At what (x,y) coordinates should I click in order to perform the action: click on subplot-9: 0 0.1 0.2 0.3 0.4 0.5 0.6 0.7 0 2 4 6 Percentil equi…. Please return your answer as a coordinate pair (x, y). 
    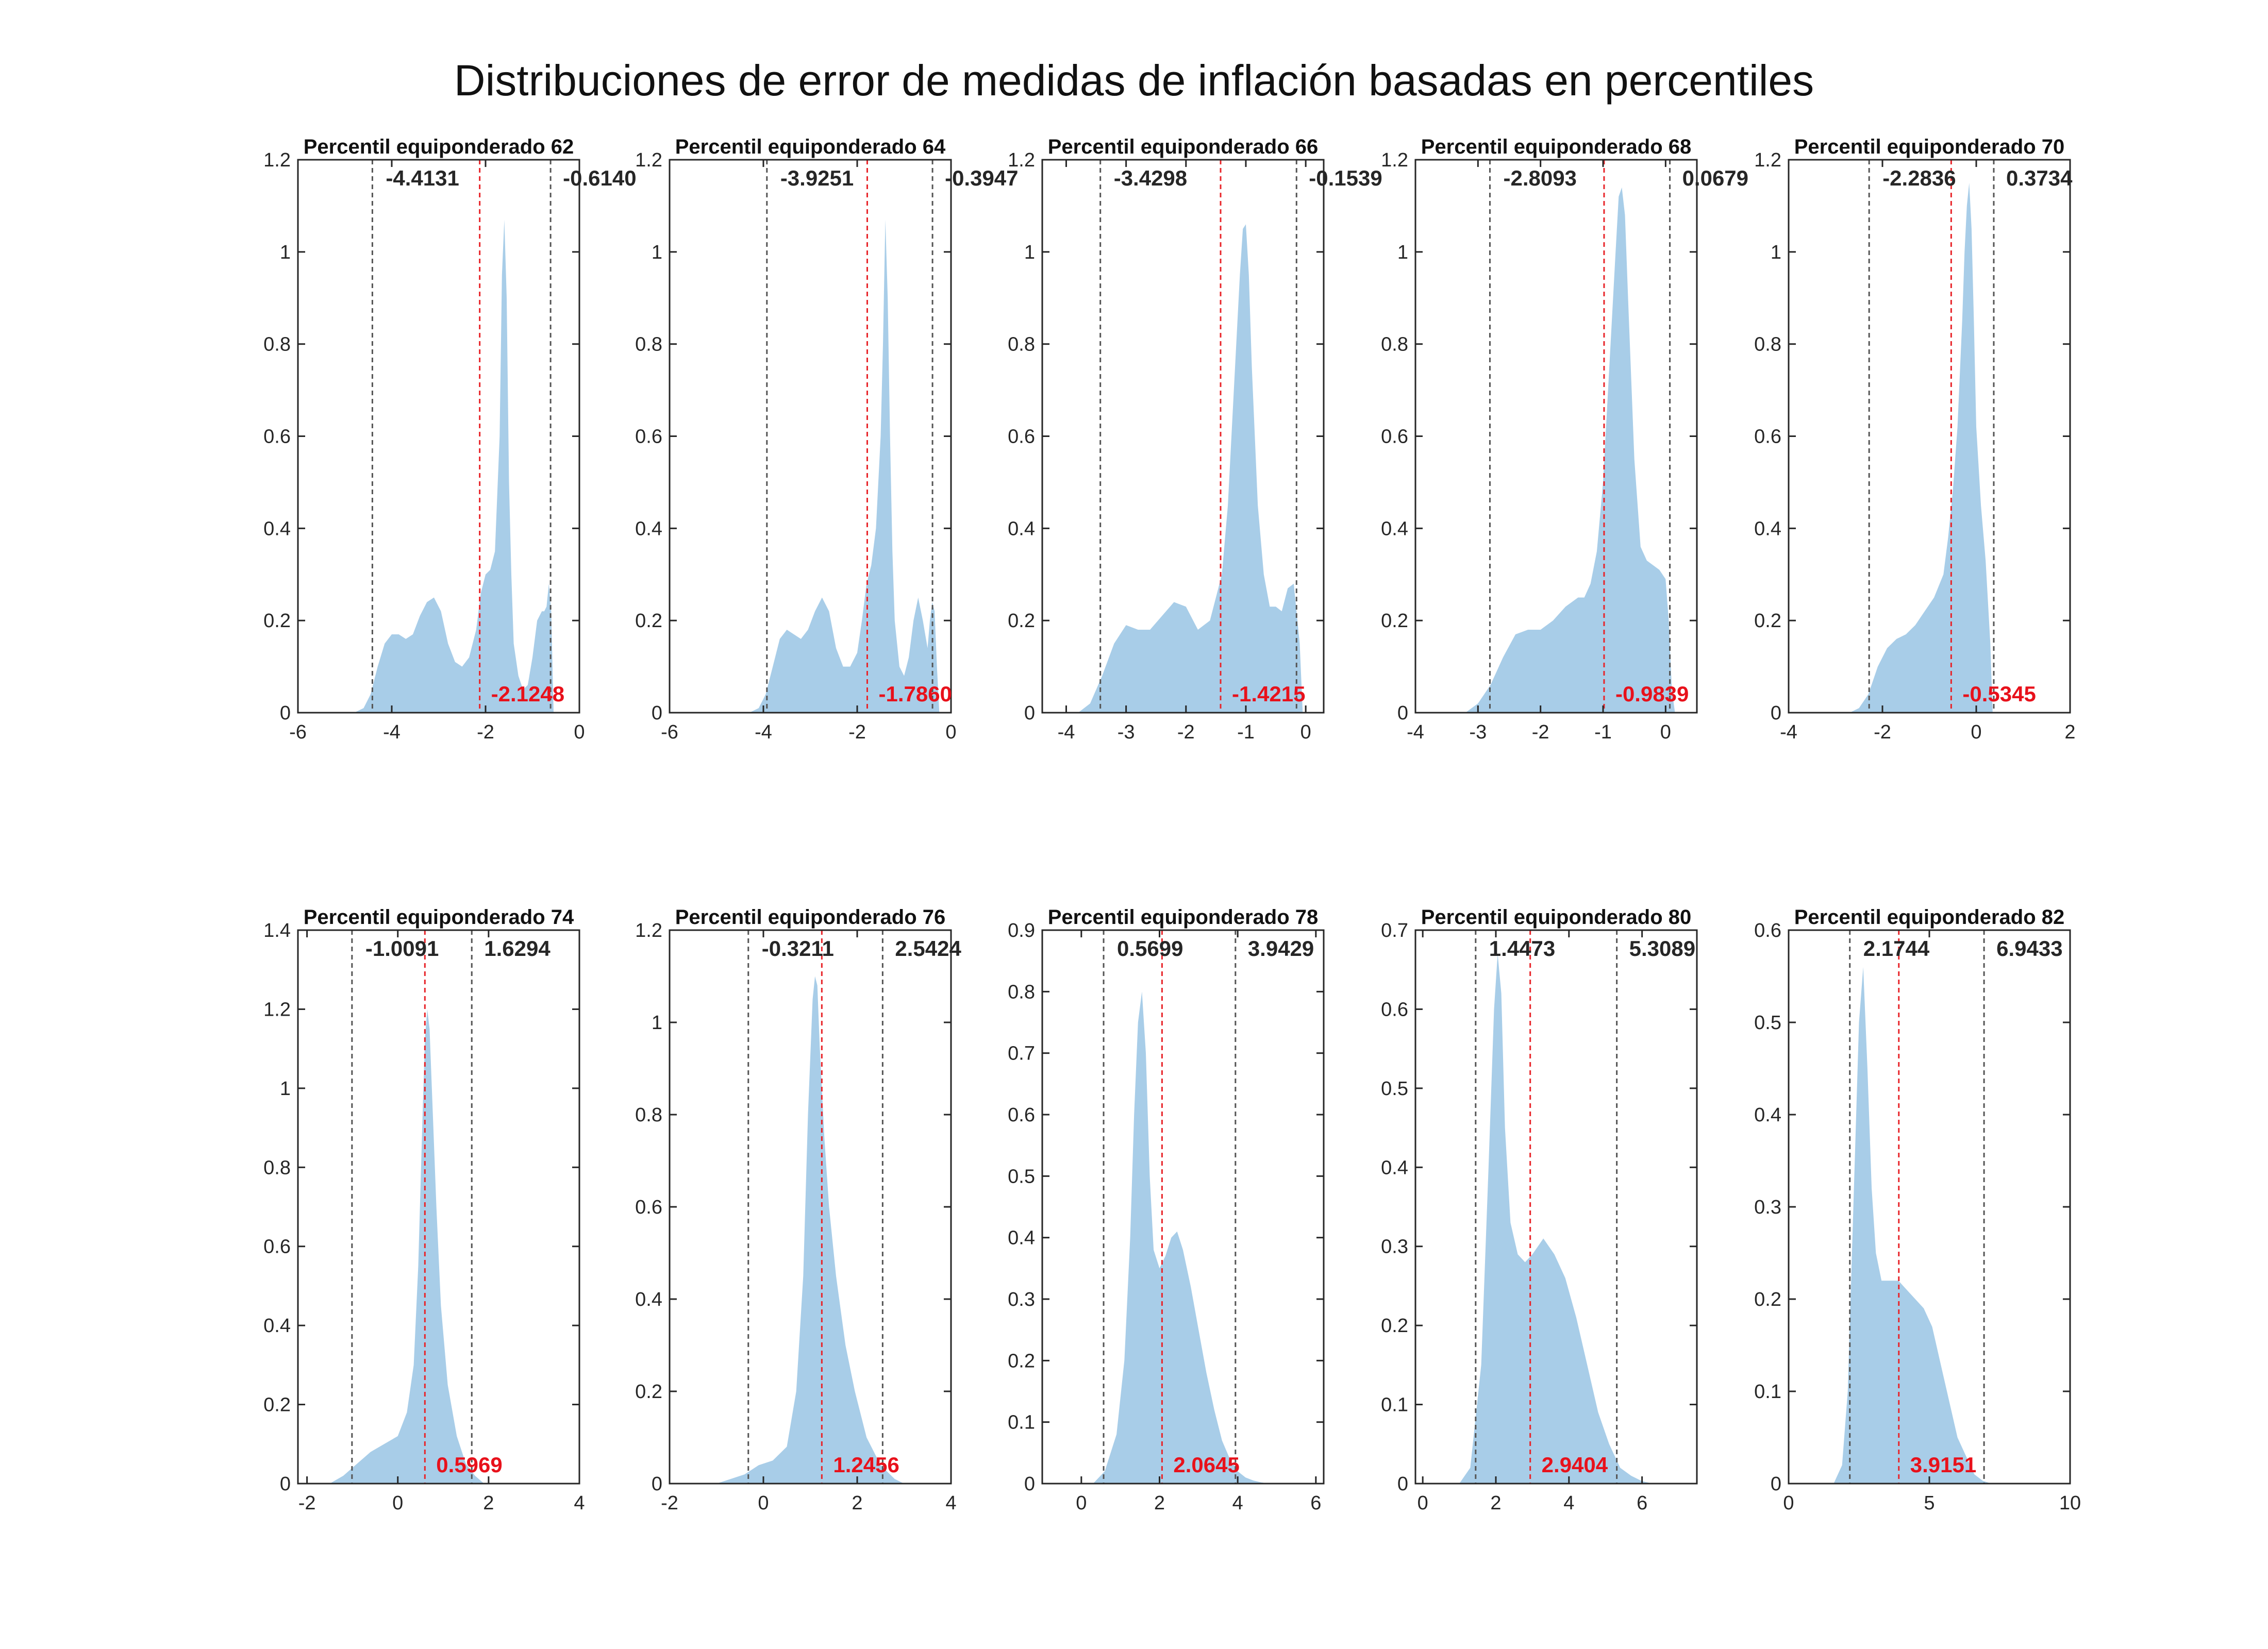
    Looking at the image, I should click on (1539, 1210).